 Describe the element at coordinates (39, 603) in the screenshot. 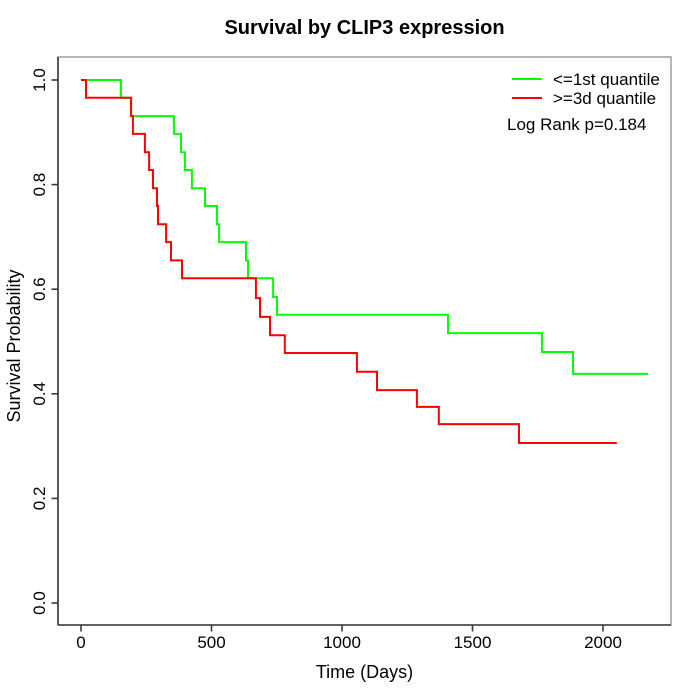

I see `y-tick-label: 0.0` at that location.